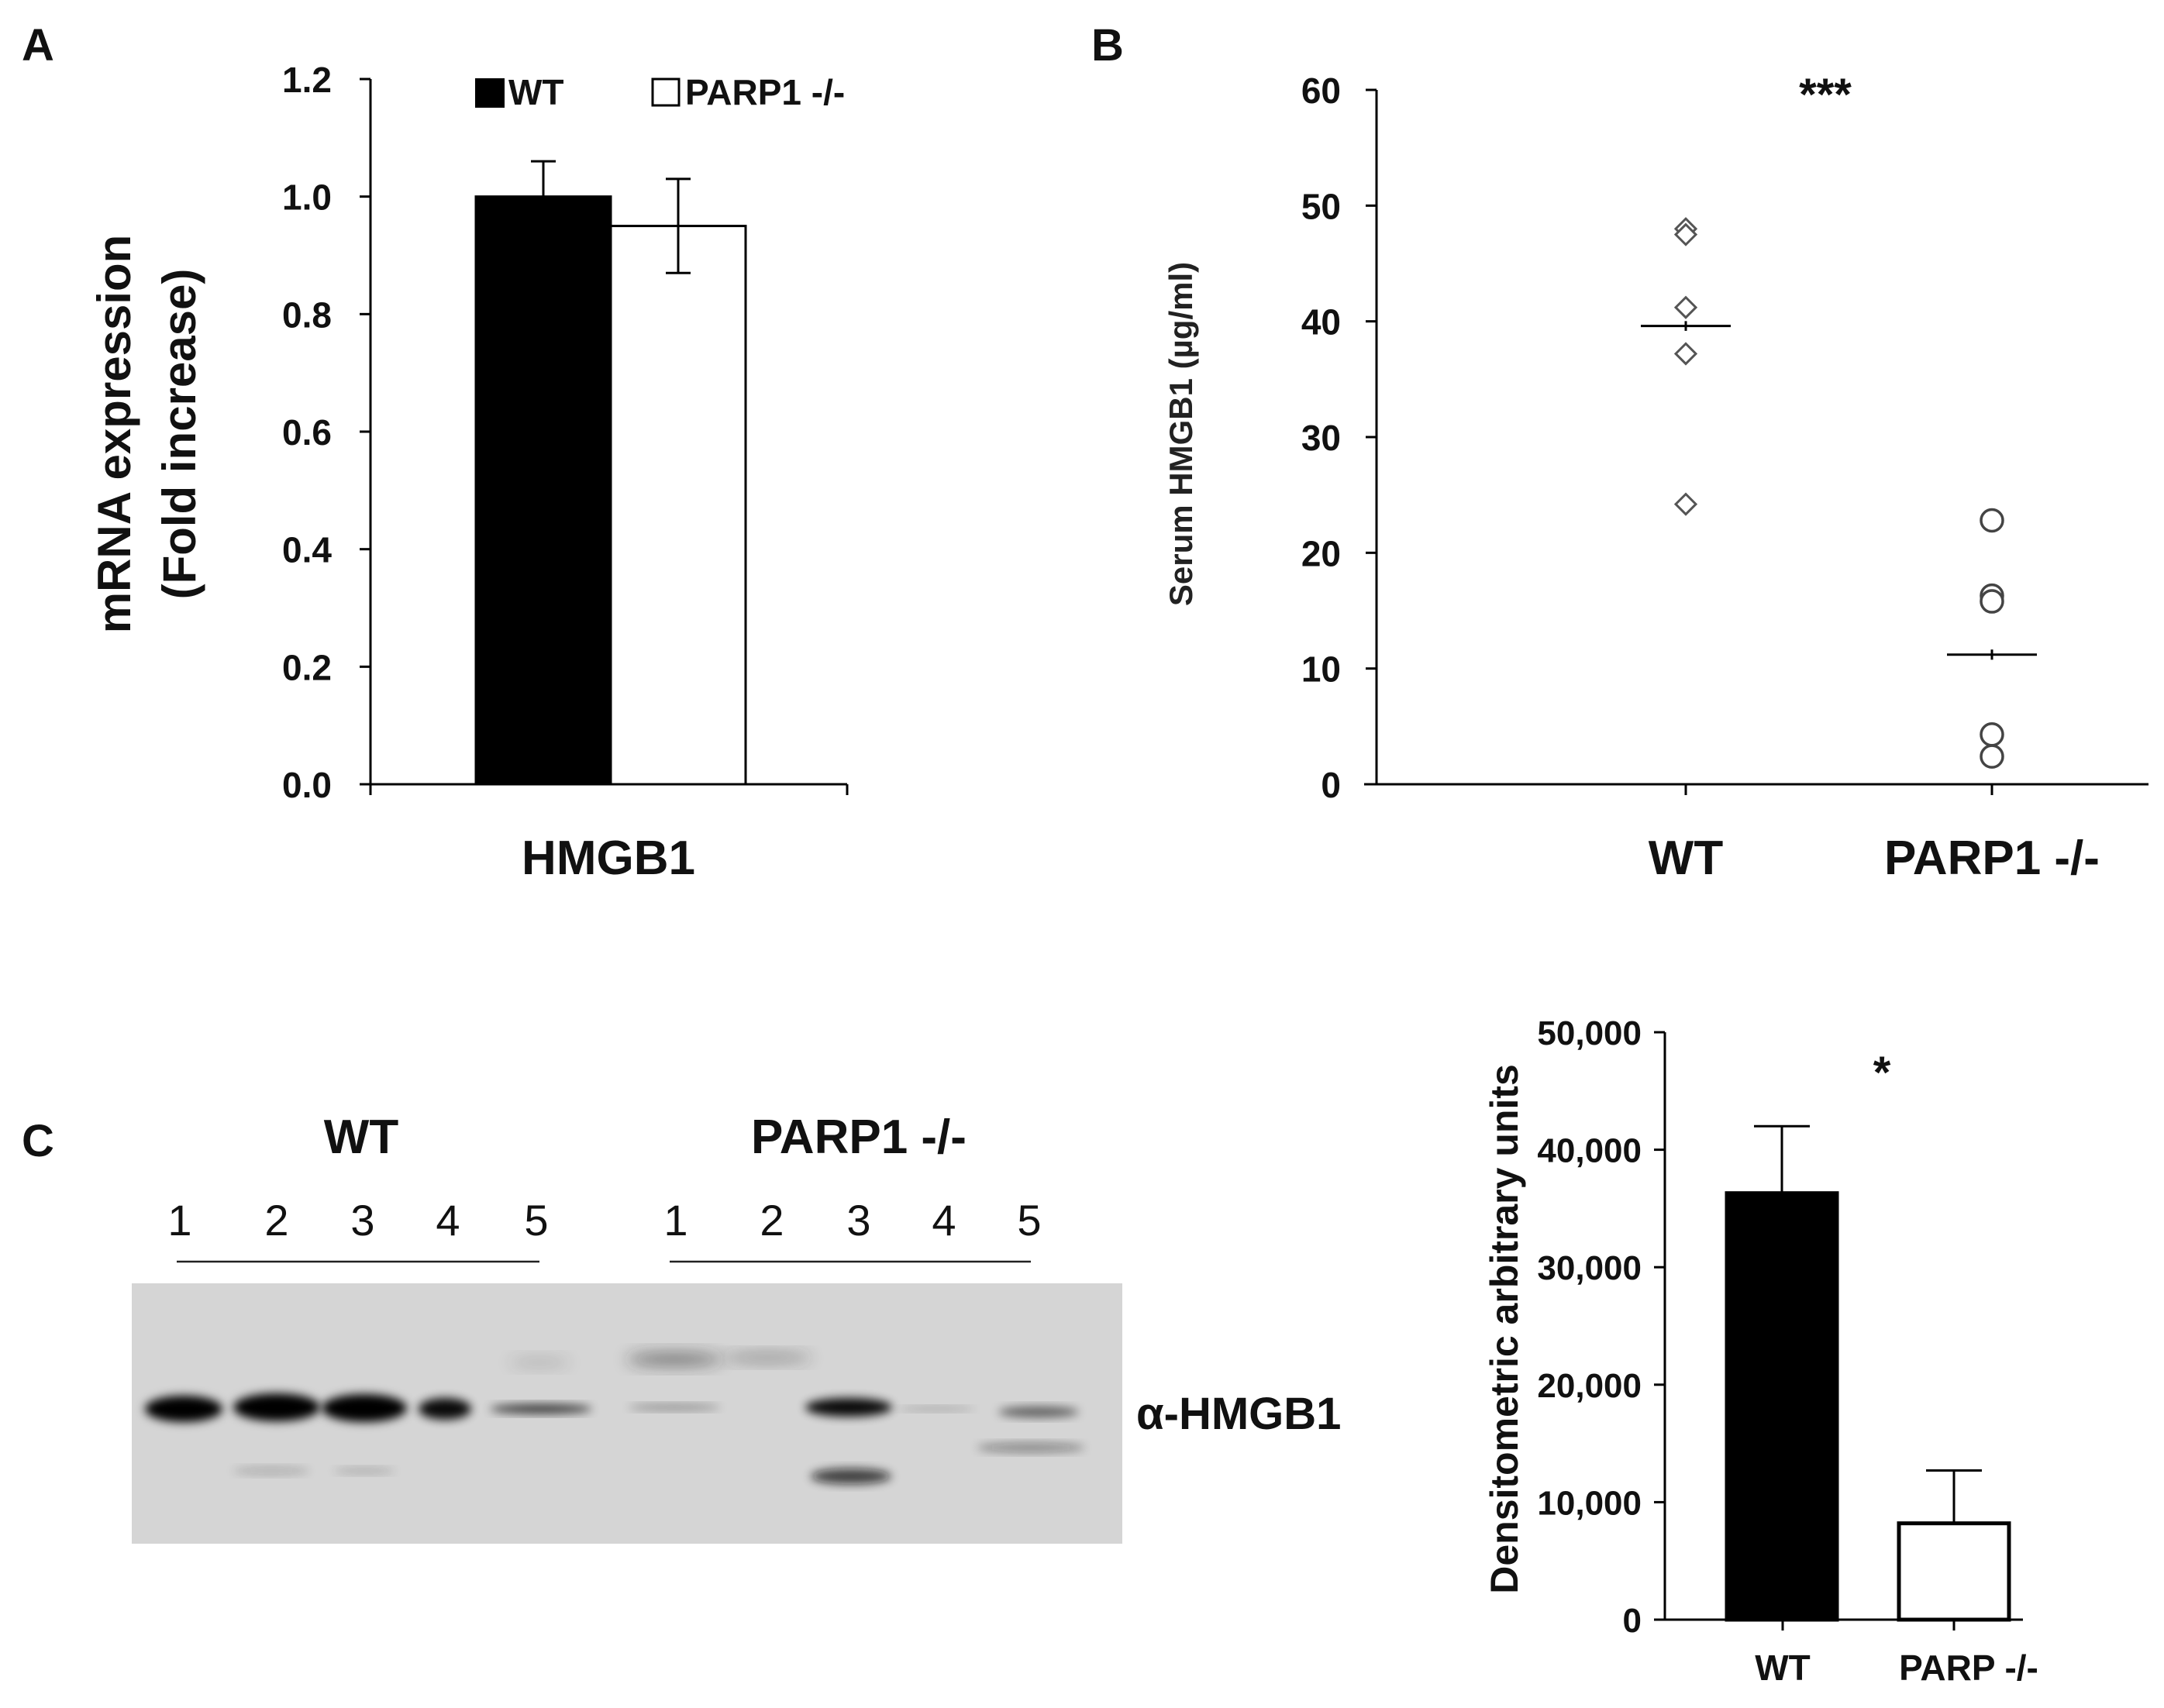  Describe the element at coordinates (1686, 859) in the screenshot. I see `b-x-label-wt: WT` at that location.